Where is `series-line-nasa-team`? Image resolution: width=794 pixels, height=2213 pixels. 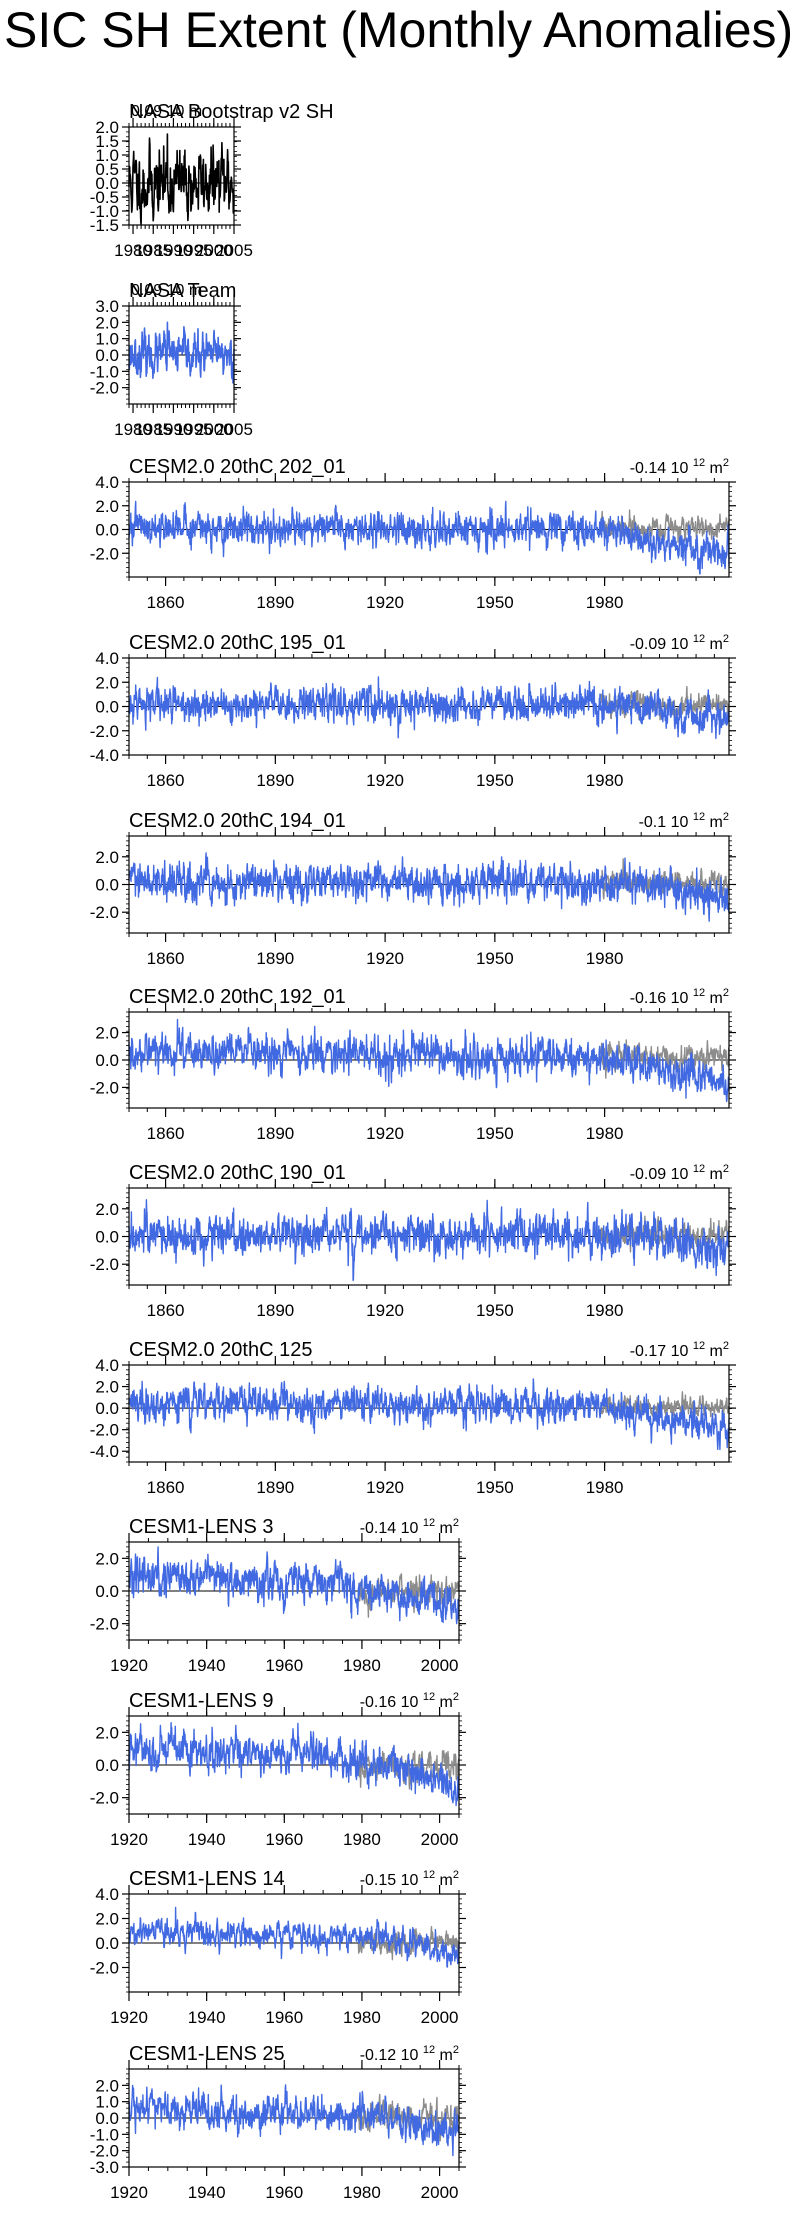
series-line-nasa-team is located at coordinates (181, 352).